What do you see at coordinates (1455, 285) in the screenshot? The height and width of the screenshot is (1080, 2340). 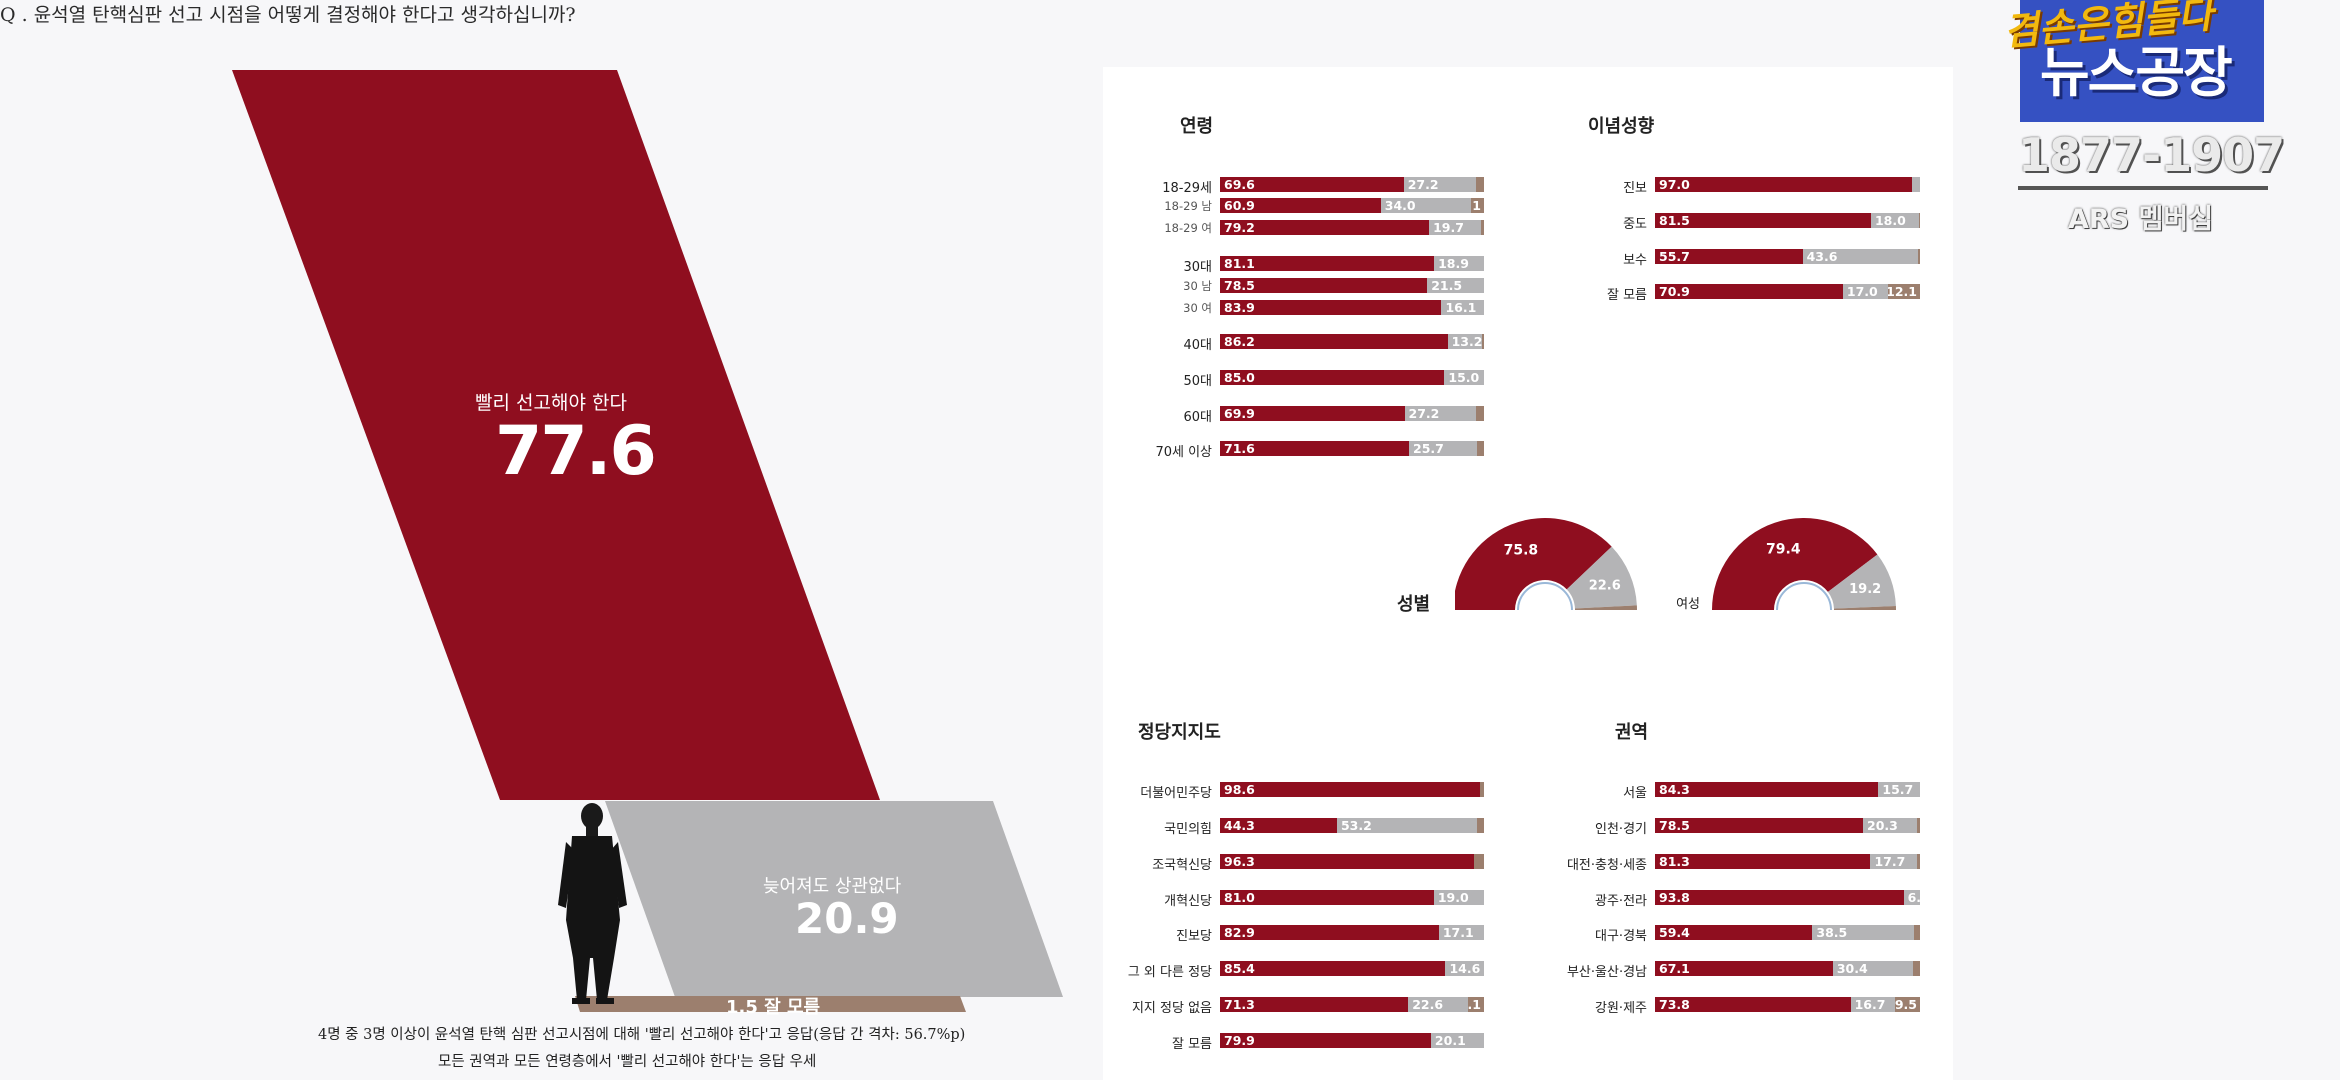 I see `bar-segment: 21.5` at bounding box center [1455, 285].